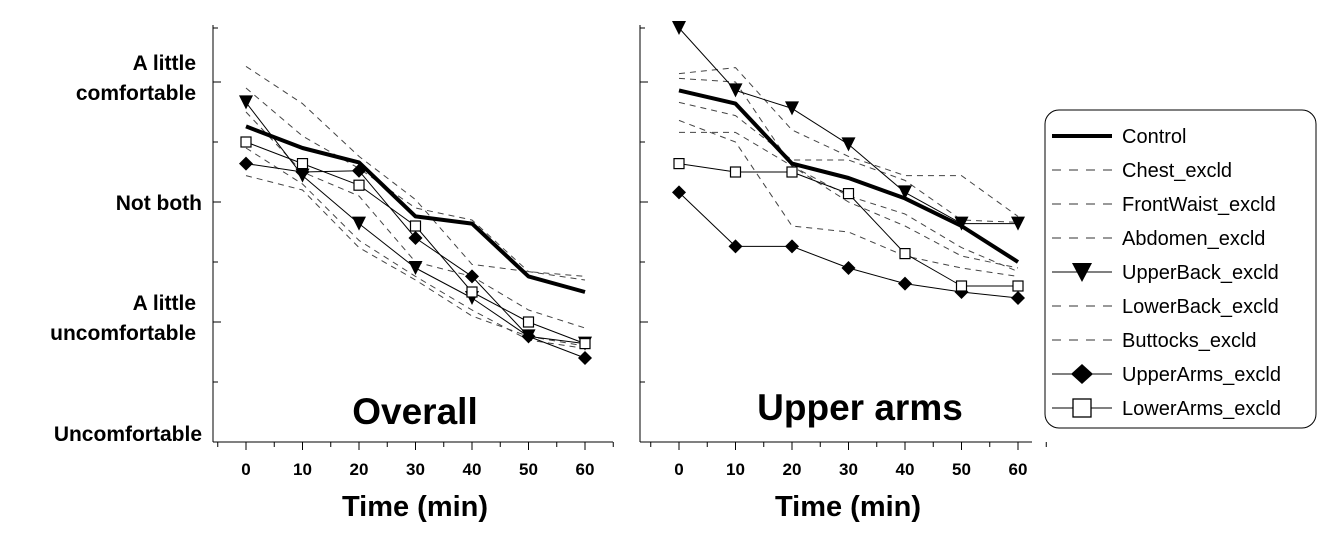 The image size is (1338, 536). Describe the element at coordinates (1193, 239) in the screenshot. I see `legend-label: Abdomen_excld` at that location.